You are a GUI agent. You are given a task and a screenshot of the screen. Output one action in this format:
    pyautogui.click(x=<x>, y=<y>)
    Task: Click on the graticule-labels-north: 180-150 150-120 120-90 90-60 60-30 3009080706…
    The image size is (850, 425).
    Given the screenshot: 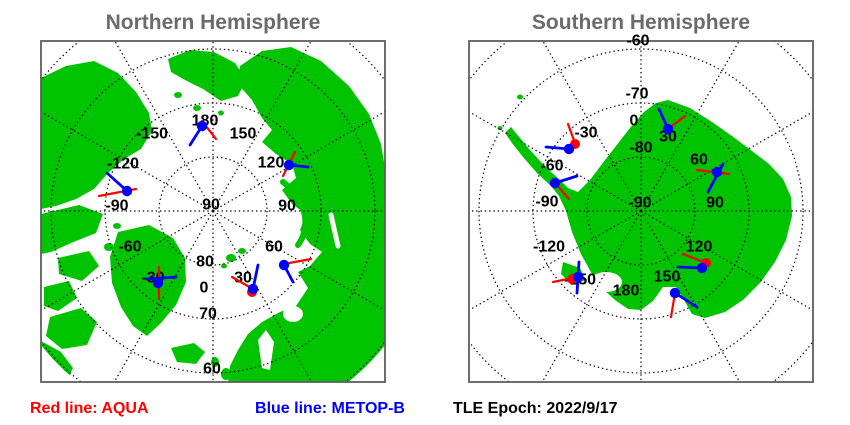 What is the action you would take?
    pyautogui.click(x=200, y=245)
    